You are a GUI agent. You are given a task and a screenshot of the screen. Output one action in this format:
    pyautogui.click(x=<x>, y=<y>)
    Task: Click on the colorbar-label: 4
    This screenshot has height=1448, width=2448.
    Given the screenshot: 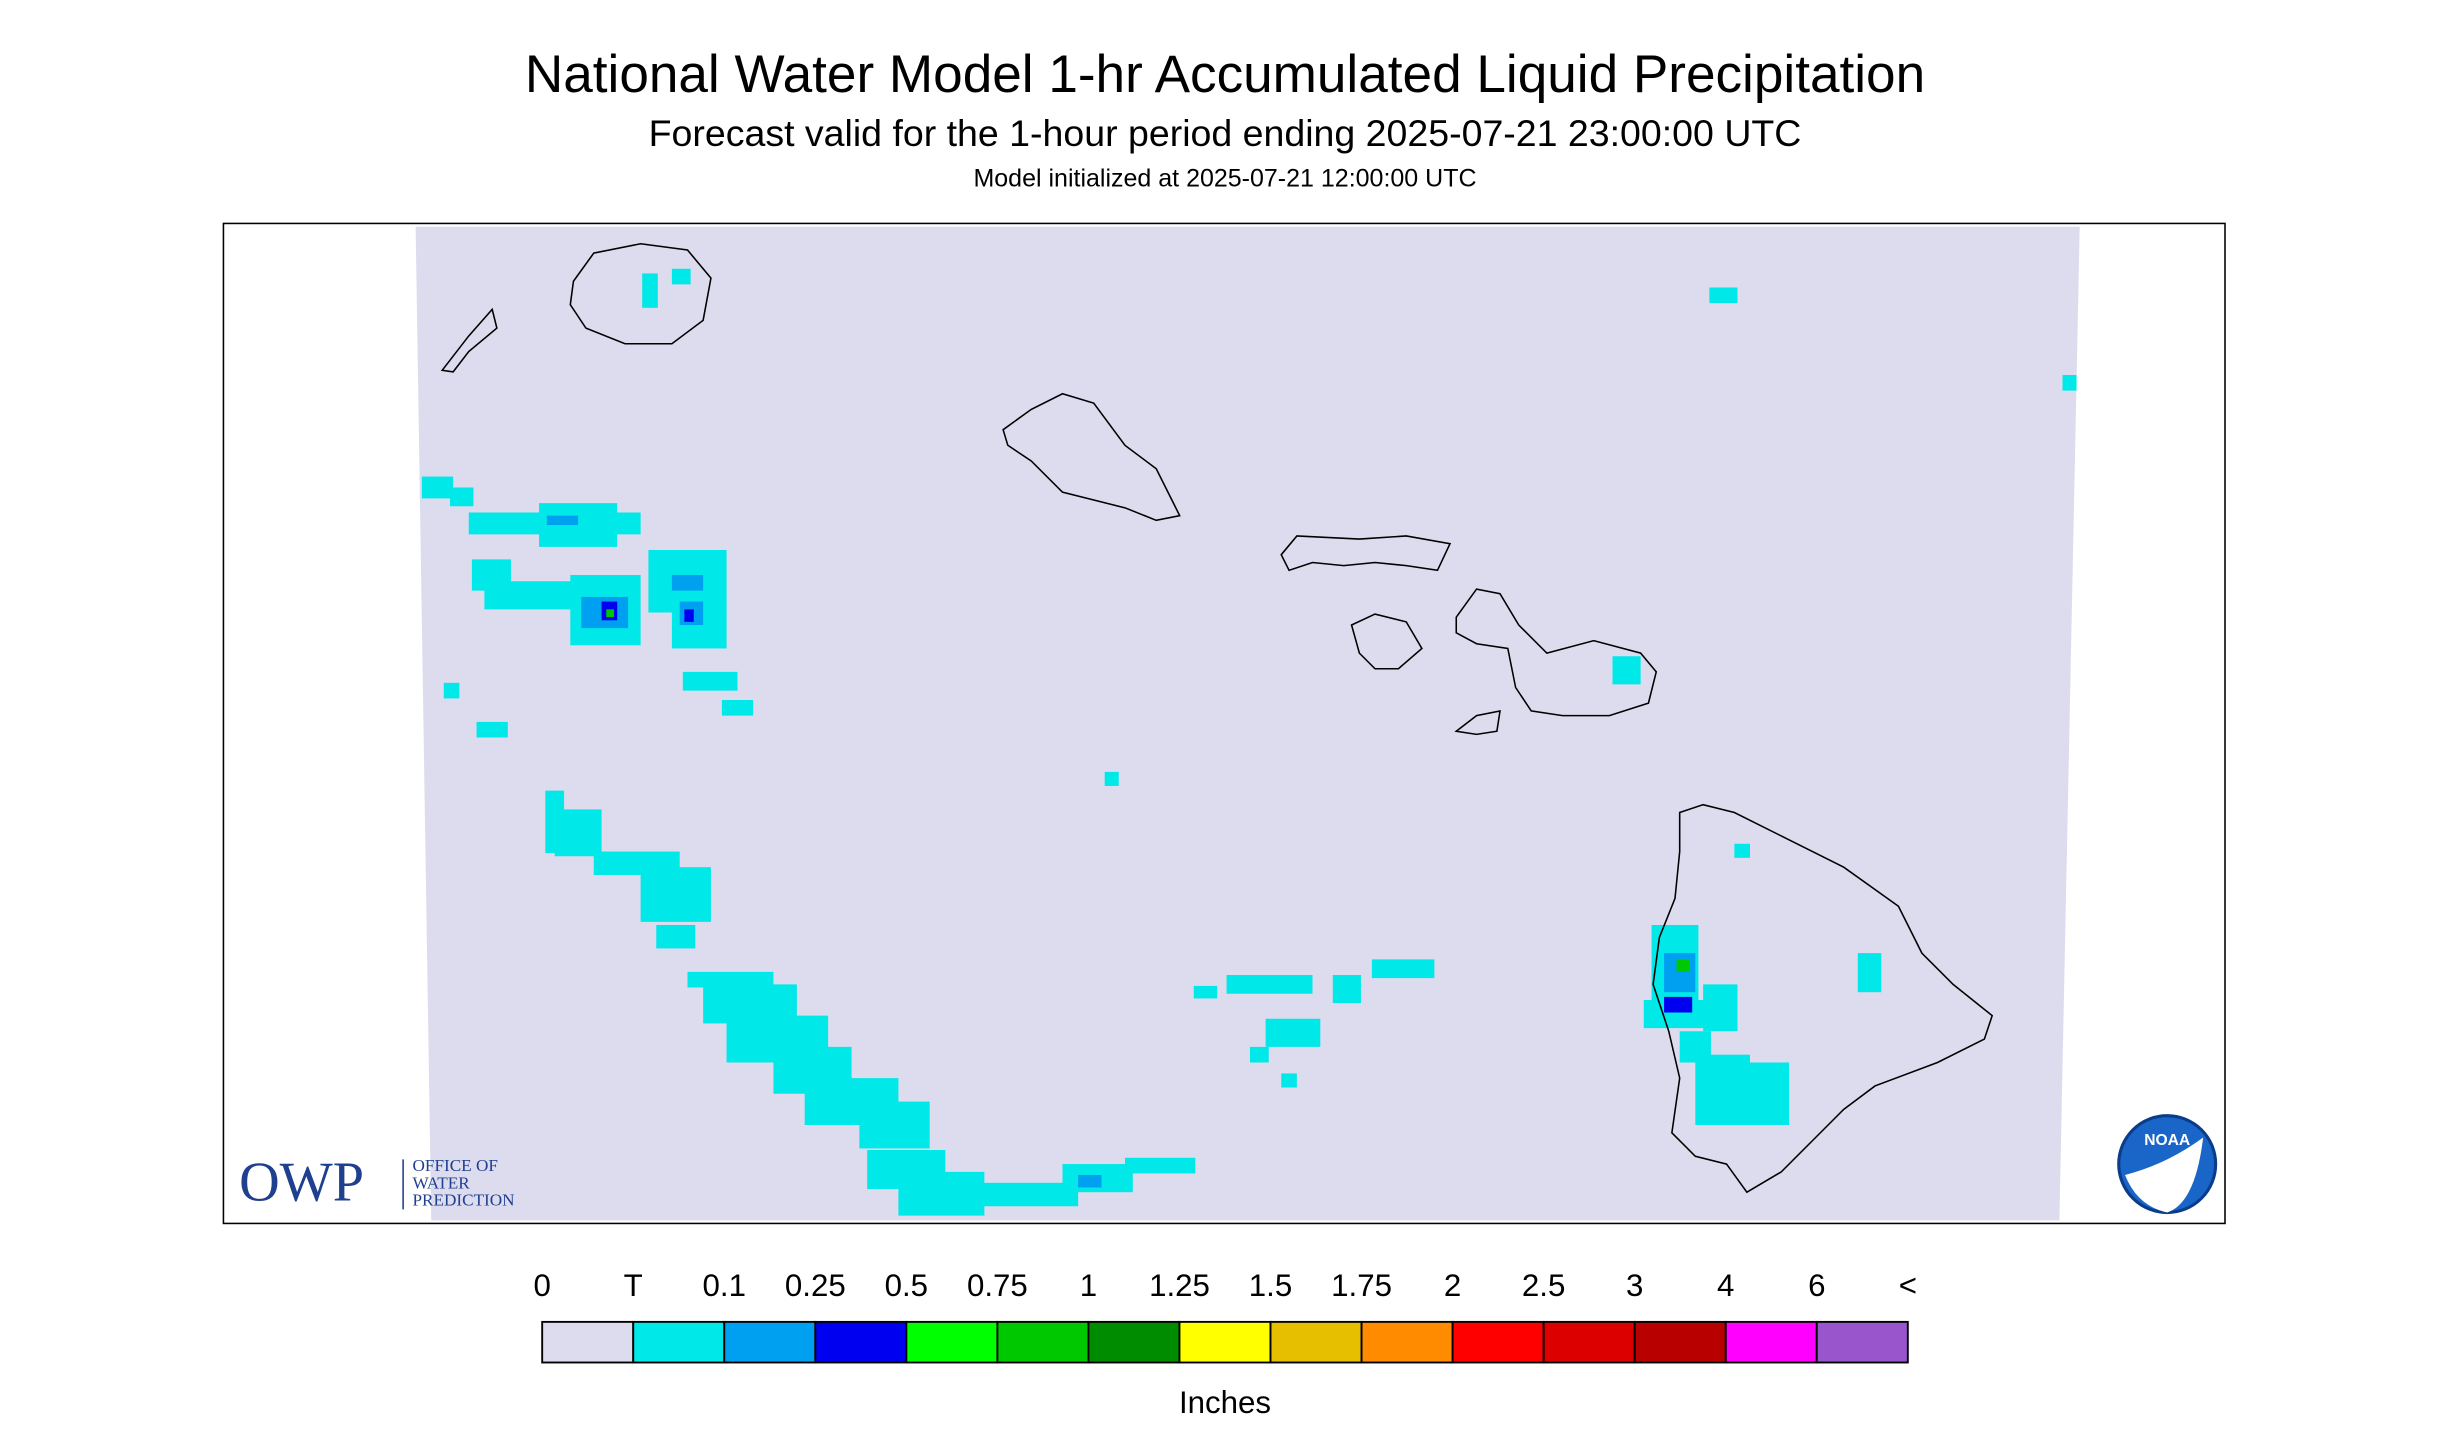 What is the action you would take?
    pyautogui.click(x=1725, y=1285)
    